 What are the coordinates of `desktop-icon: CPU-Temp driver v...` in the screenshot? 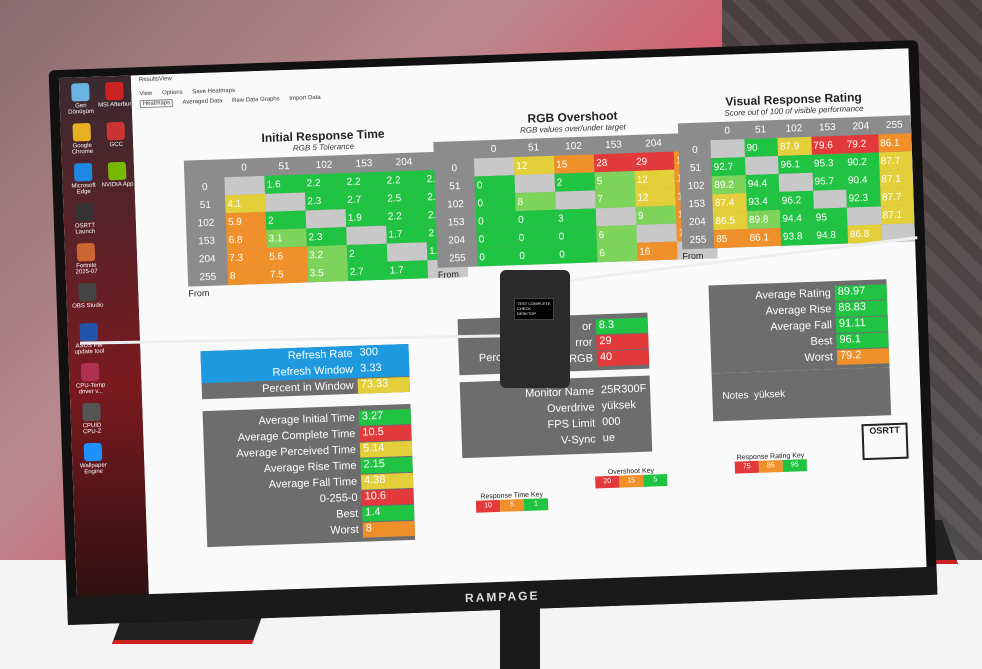 It's located at (90, 378).